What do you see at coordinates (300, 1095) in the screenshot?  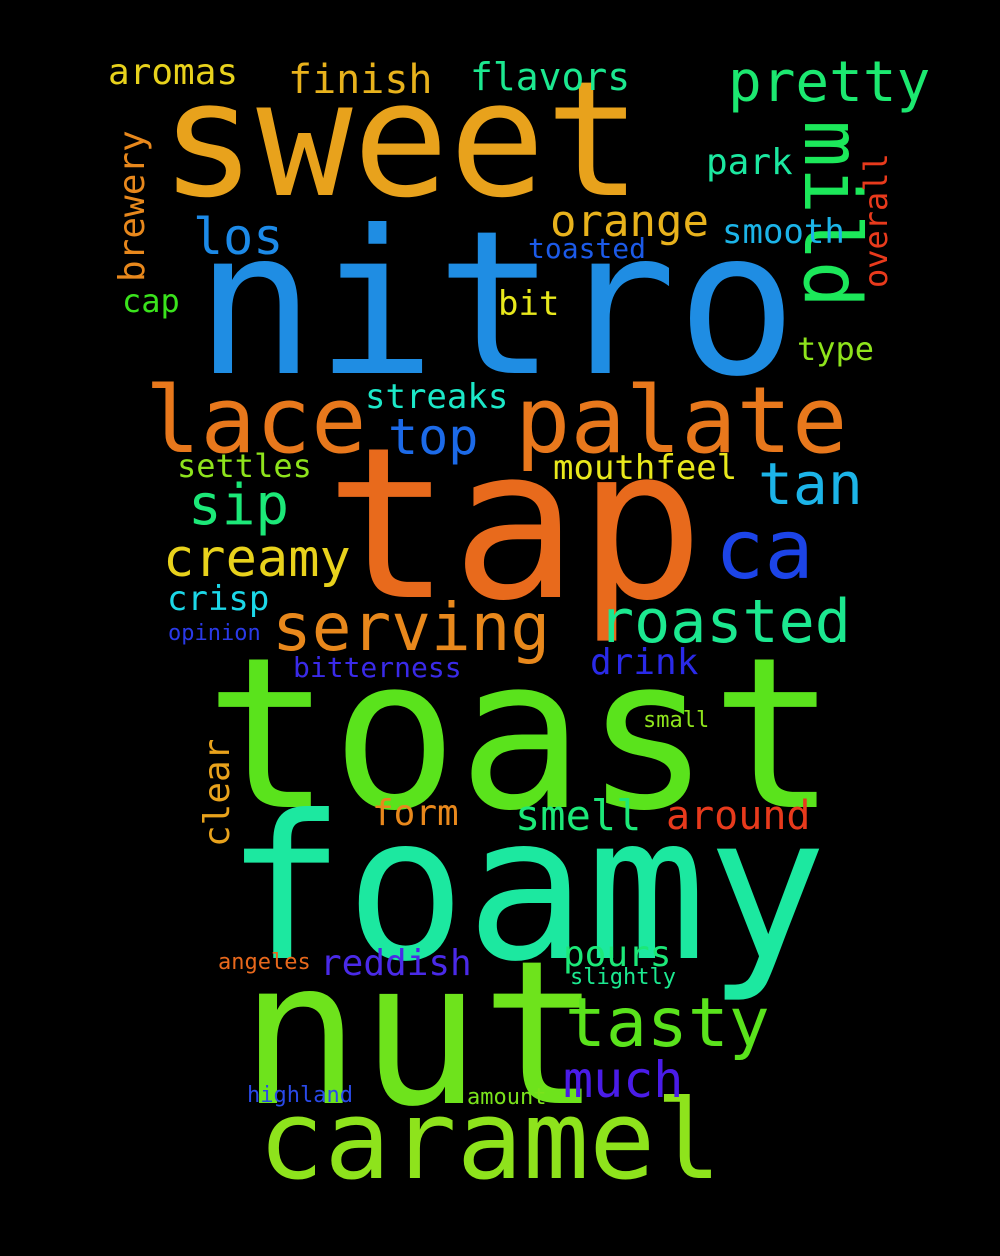 I see `word: highland` at bounding box center [300, 1095].